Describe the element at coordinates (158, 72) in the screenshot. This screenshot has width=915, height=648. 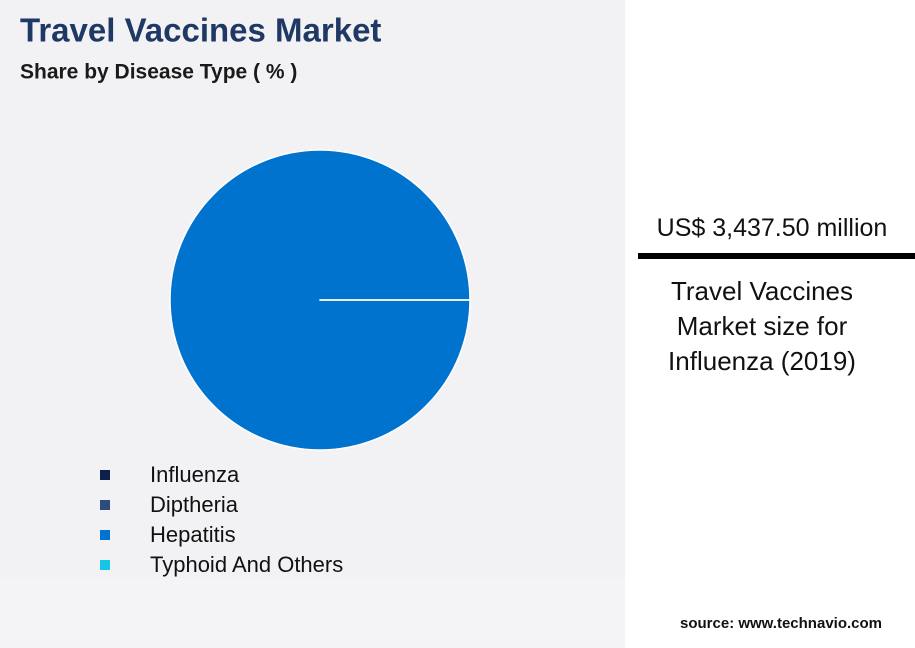
I see `chart-subtitle: Share by Disease Type ( % )` at that location.